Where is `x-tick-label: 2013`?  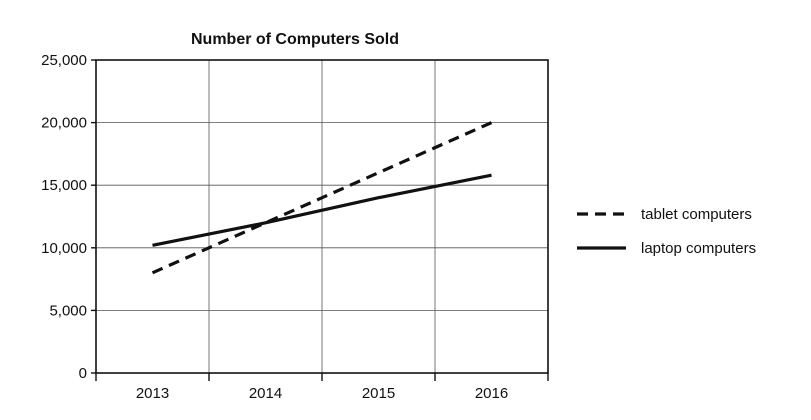 x-tick-label: 2013 is located at coordinates (152, 393).